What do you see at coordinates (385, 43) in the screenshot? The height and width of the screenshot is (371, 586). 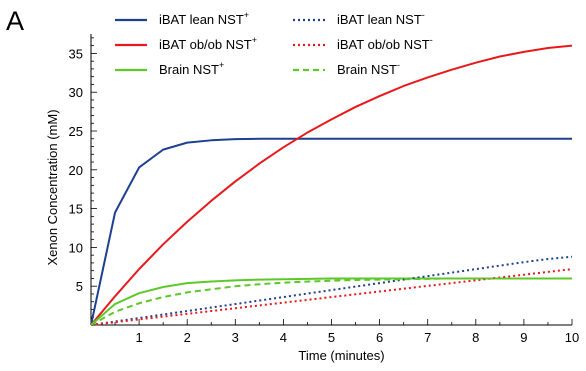 I see `legend-label-4: iBAT ob/ob NST-` at bounding box center [385, 43].